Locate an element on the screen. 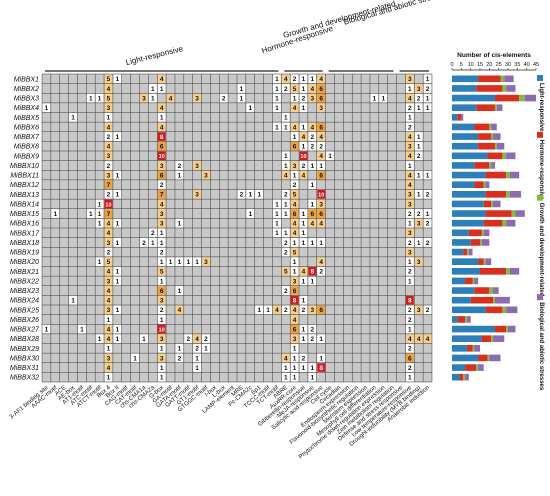  bar-tick-label: 0 is located at coordinates (451, 65).